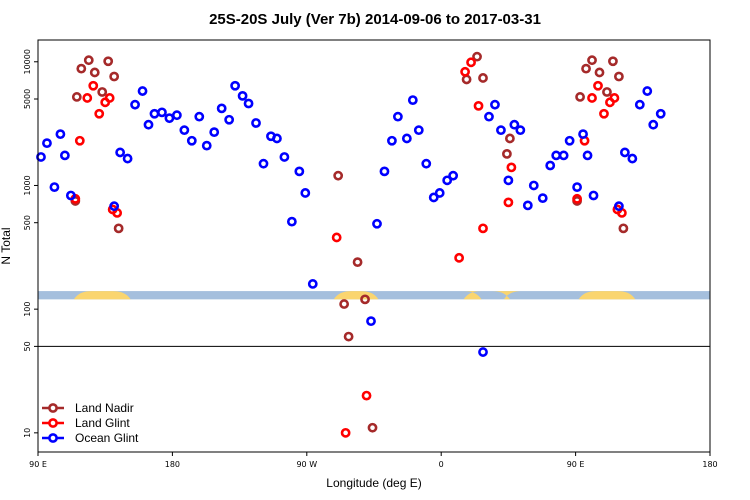 Image resolution: width=750 pixels, height=500 pixels. I want to click on legend-label-land-glint: Land Glint, so click(102, 423).